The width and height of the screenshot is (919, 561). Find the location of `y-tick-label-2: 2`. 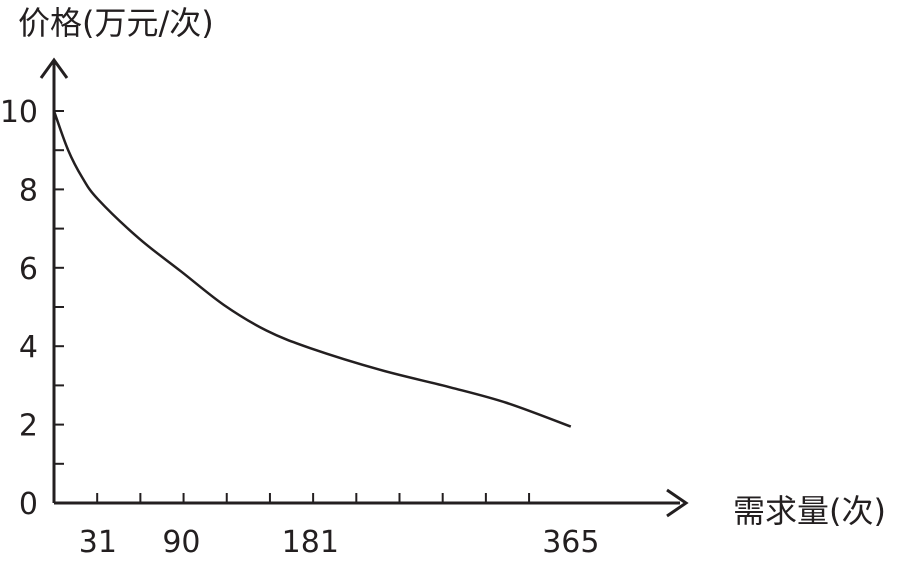

y-tick-label-2: 2 is located at coordinates (28, 426).